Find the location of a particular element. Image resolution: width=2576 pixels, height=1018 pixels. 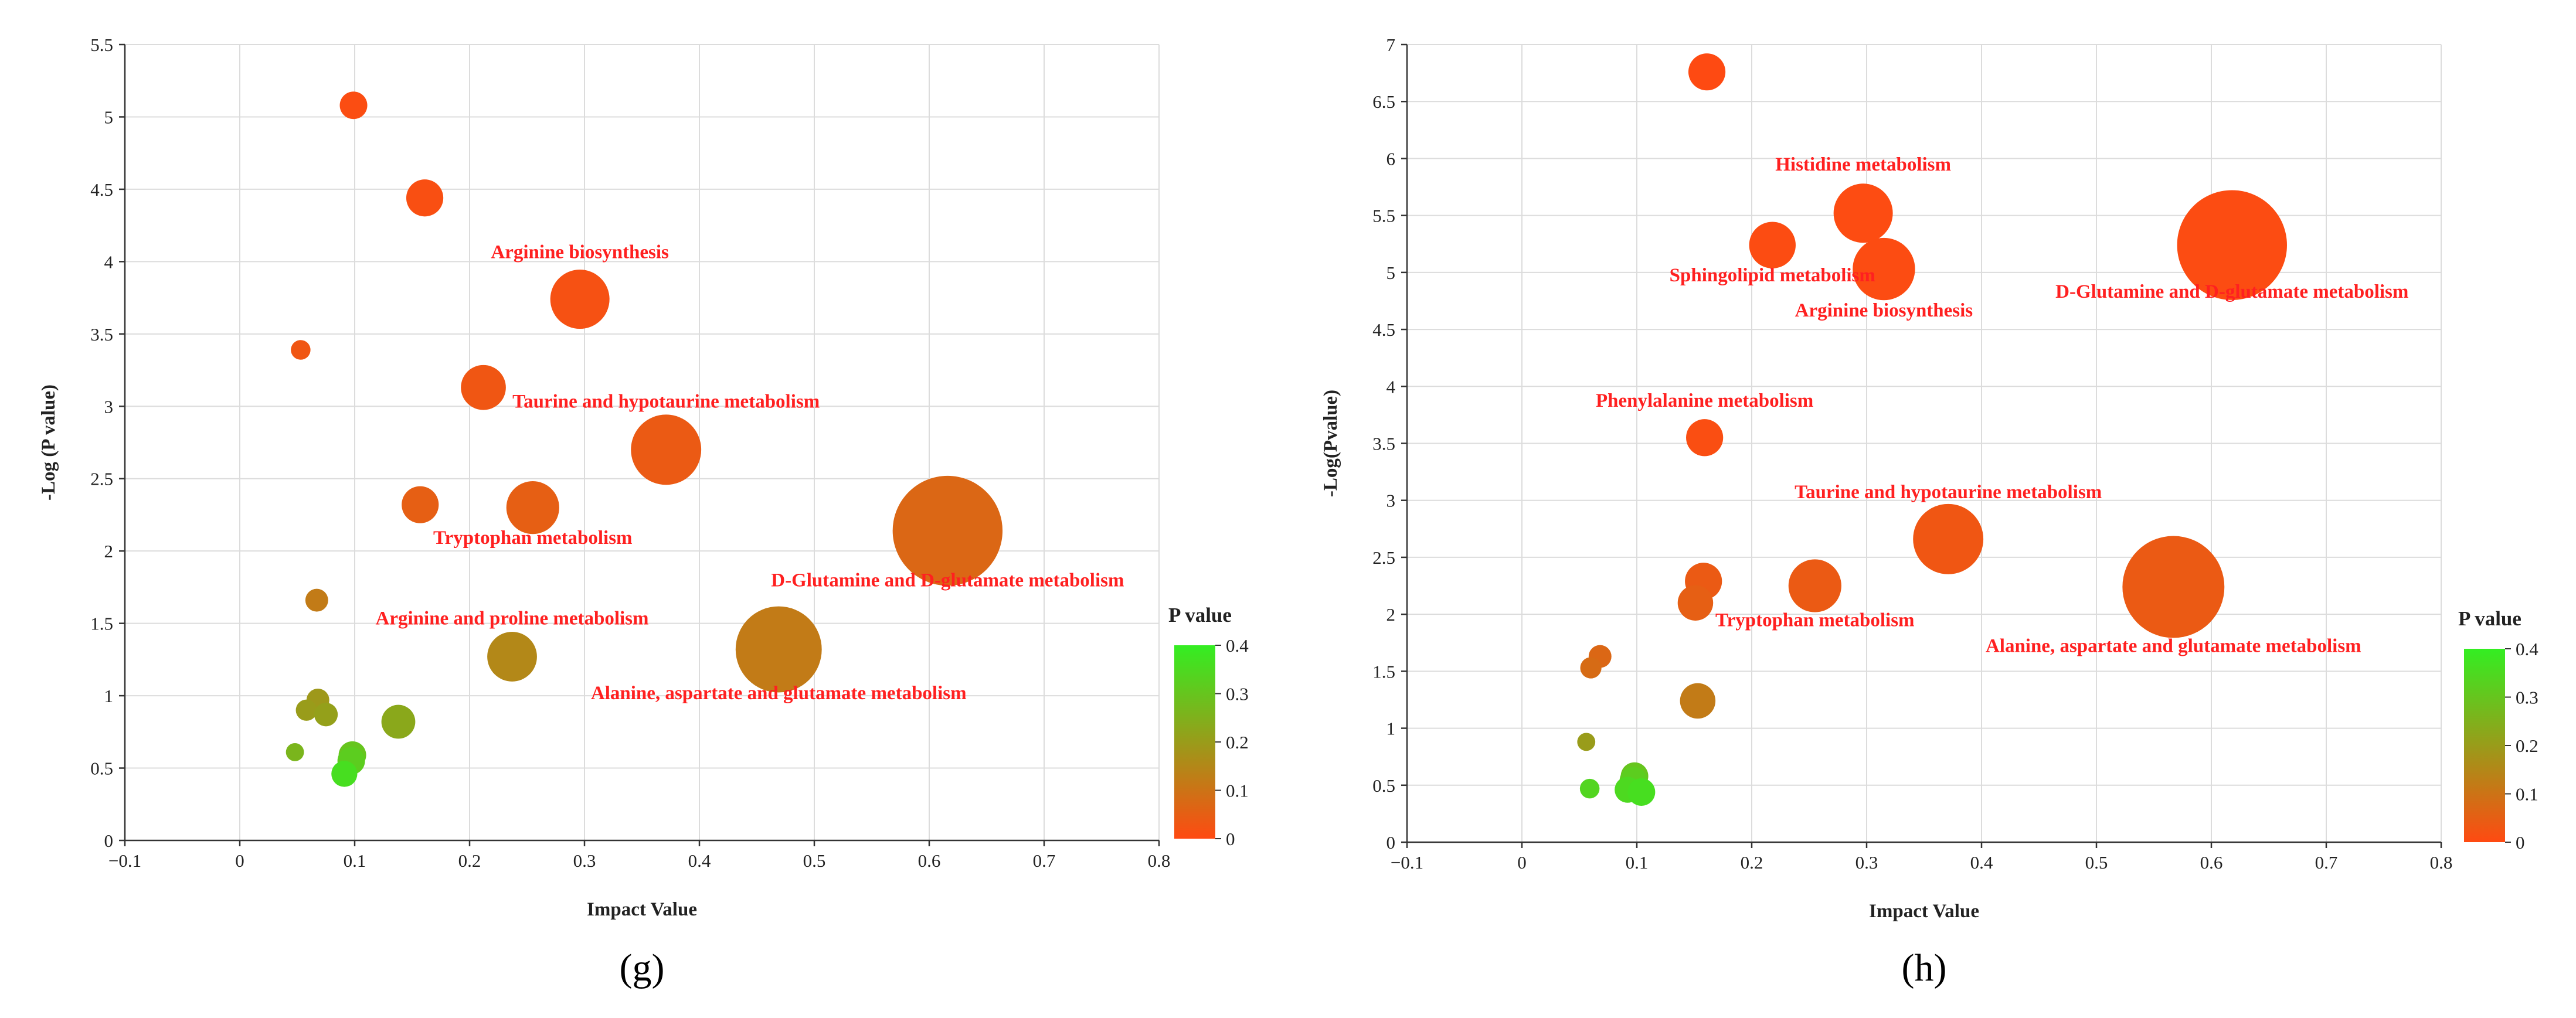

panel-label: (h) is located at coordinates (1925, 967).